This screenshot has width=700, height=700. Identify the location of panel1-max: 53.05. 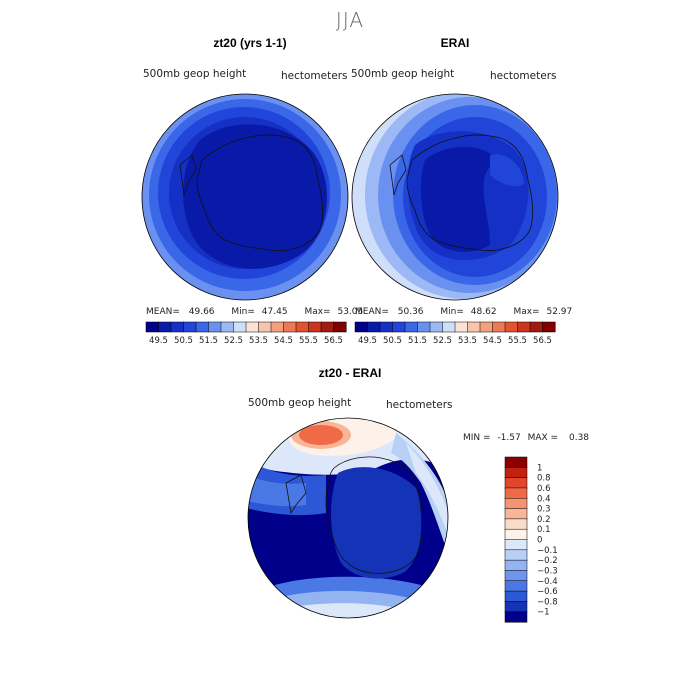
(350, 312).